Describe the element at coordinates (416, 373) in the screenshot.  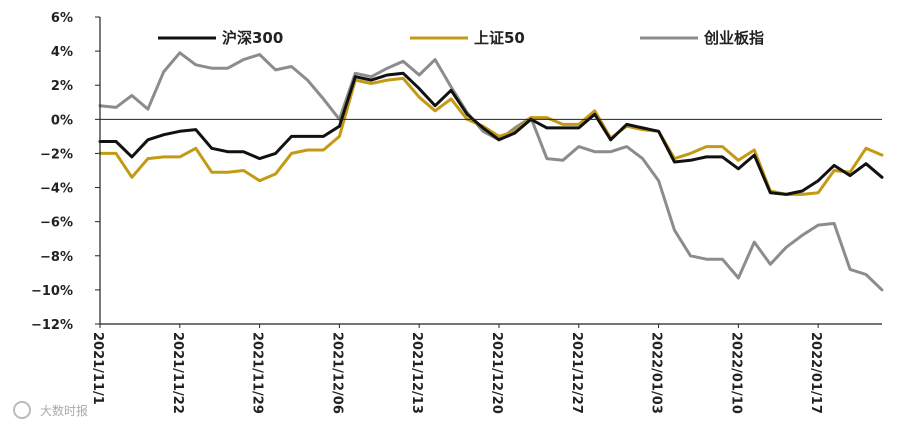
I see `x-tick-label: 2021/12/13` at that location.